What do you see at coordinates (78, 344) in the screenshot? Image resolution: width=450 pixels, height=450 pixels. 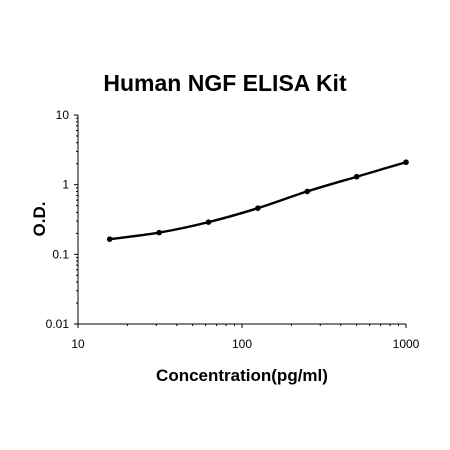 I see `x-tick-label: 10` at bounding box center [78, 344].